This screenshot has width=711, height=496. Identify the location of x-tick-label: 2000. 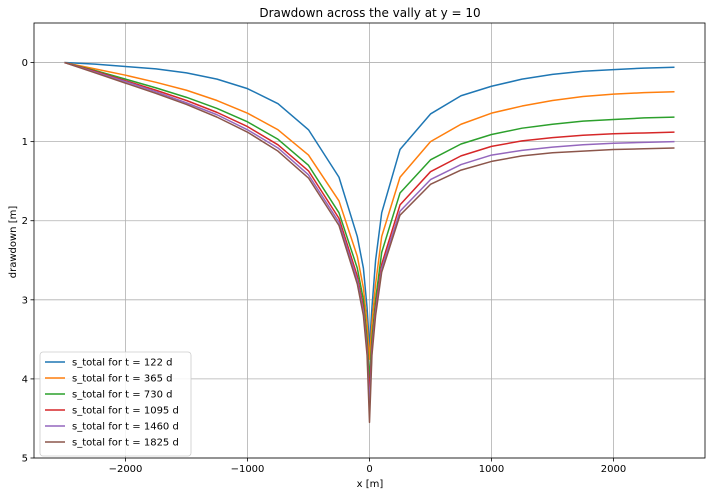
(613, 469).